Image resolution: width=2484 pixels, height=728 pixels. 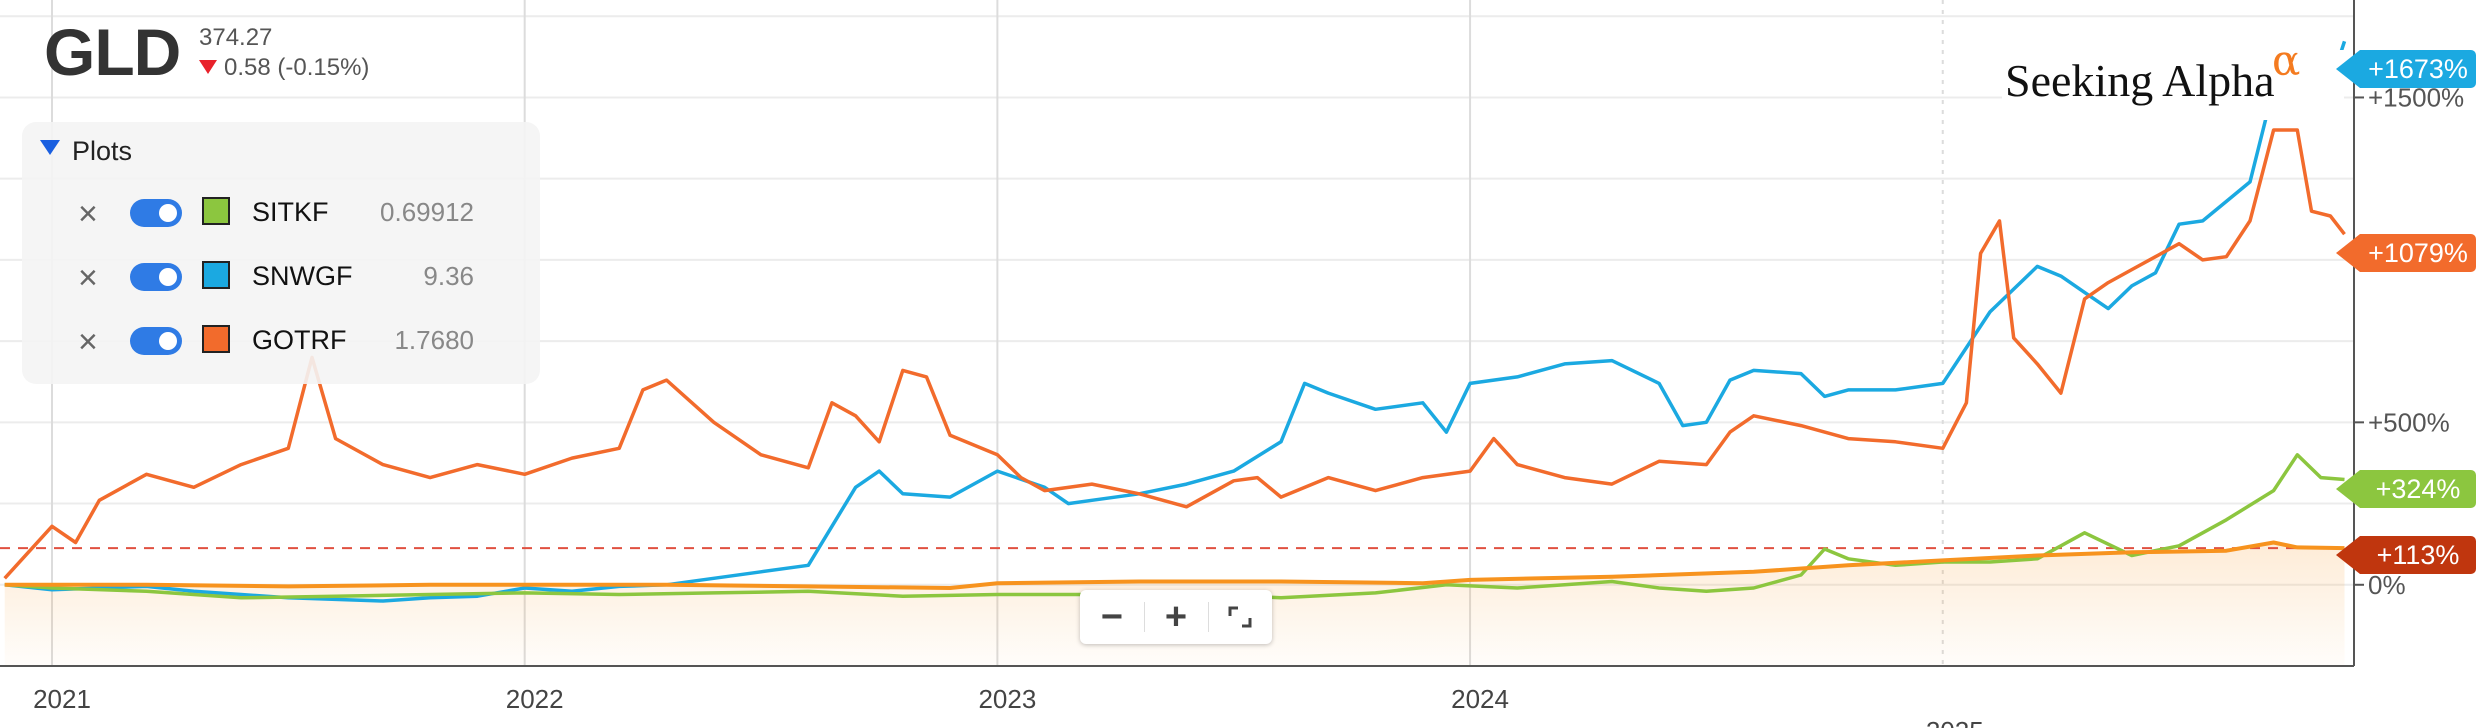 What do you see at coordinates (427, 212) in the screenshot?
I see `plot-value: 0.69912` at bounding box center [427, 212].